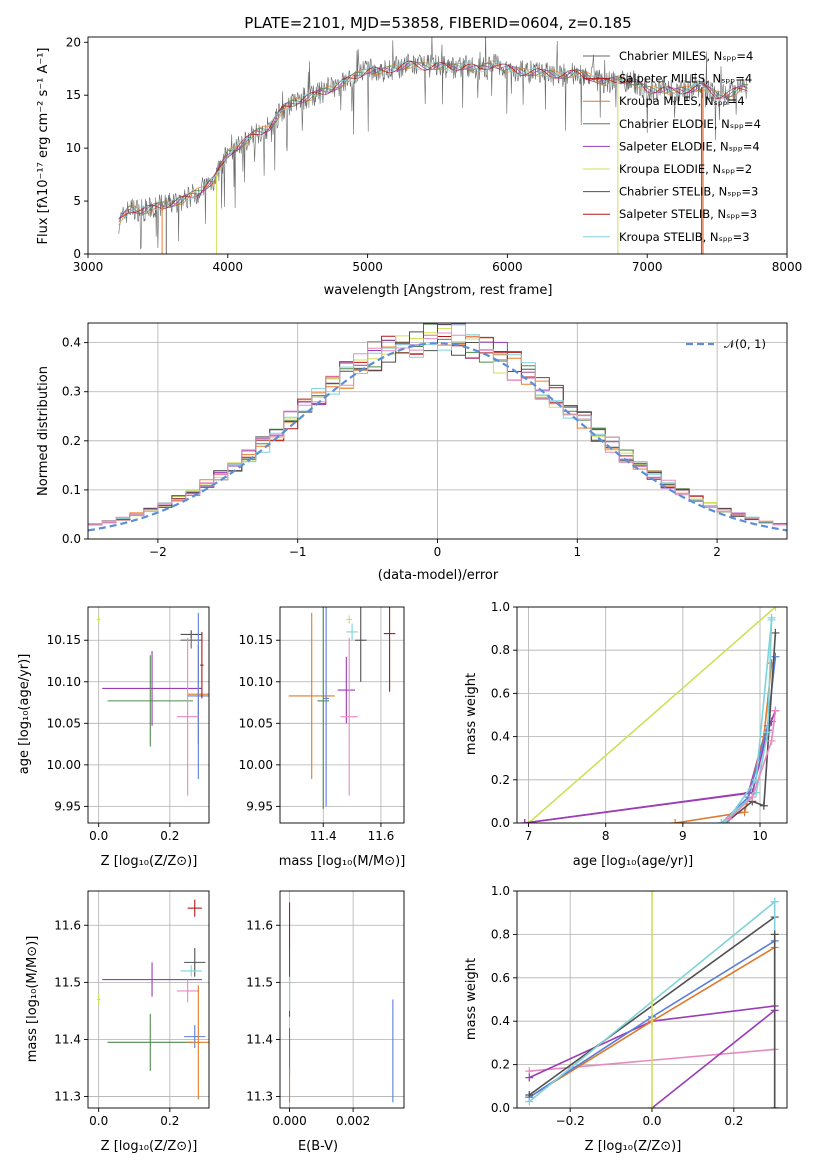  Describe the element at coordinates (438, 552) in the screenshot. I see `residuals-xtick-label: 0` at that location.